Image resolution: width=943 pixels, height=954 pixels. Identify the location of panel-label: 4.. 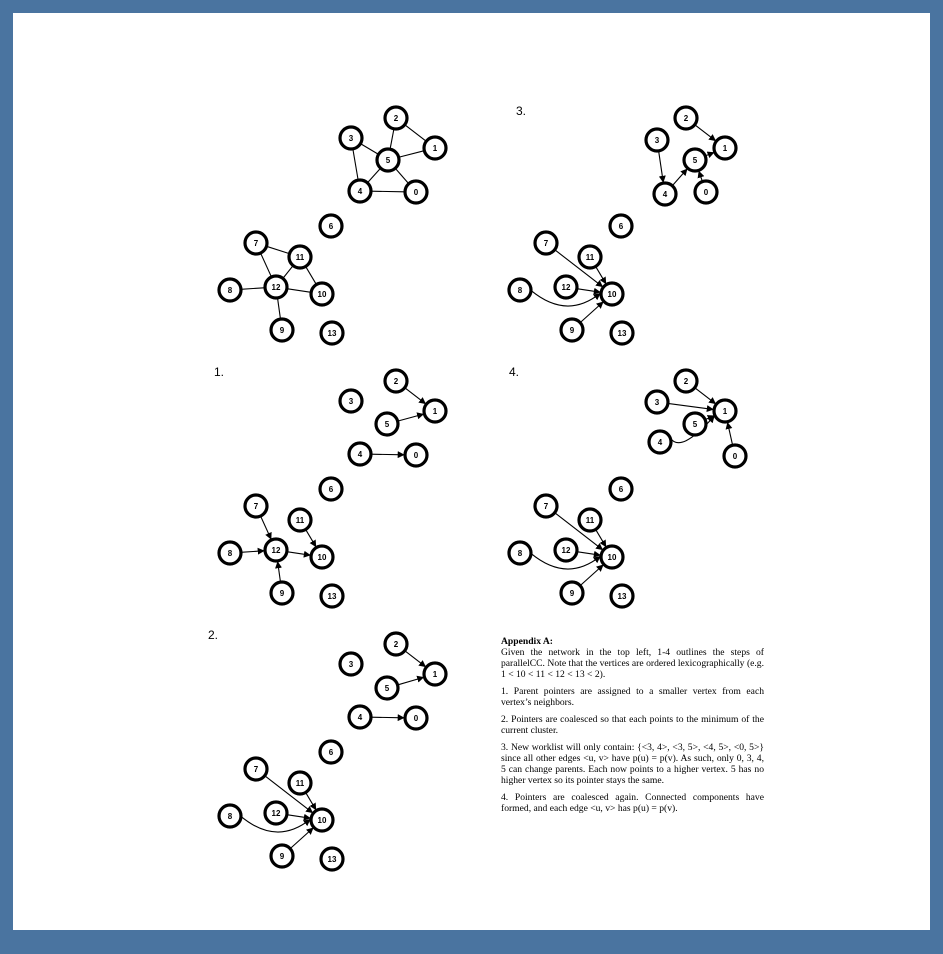
(514, 372).